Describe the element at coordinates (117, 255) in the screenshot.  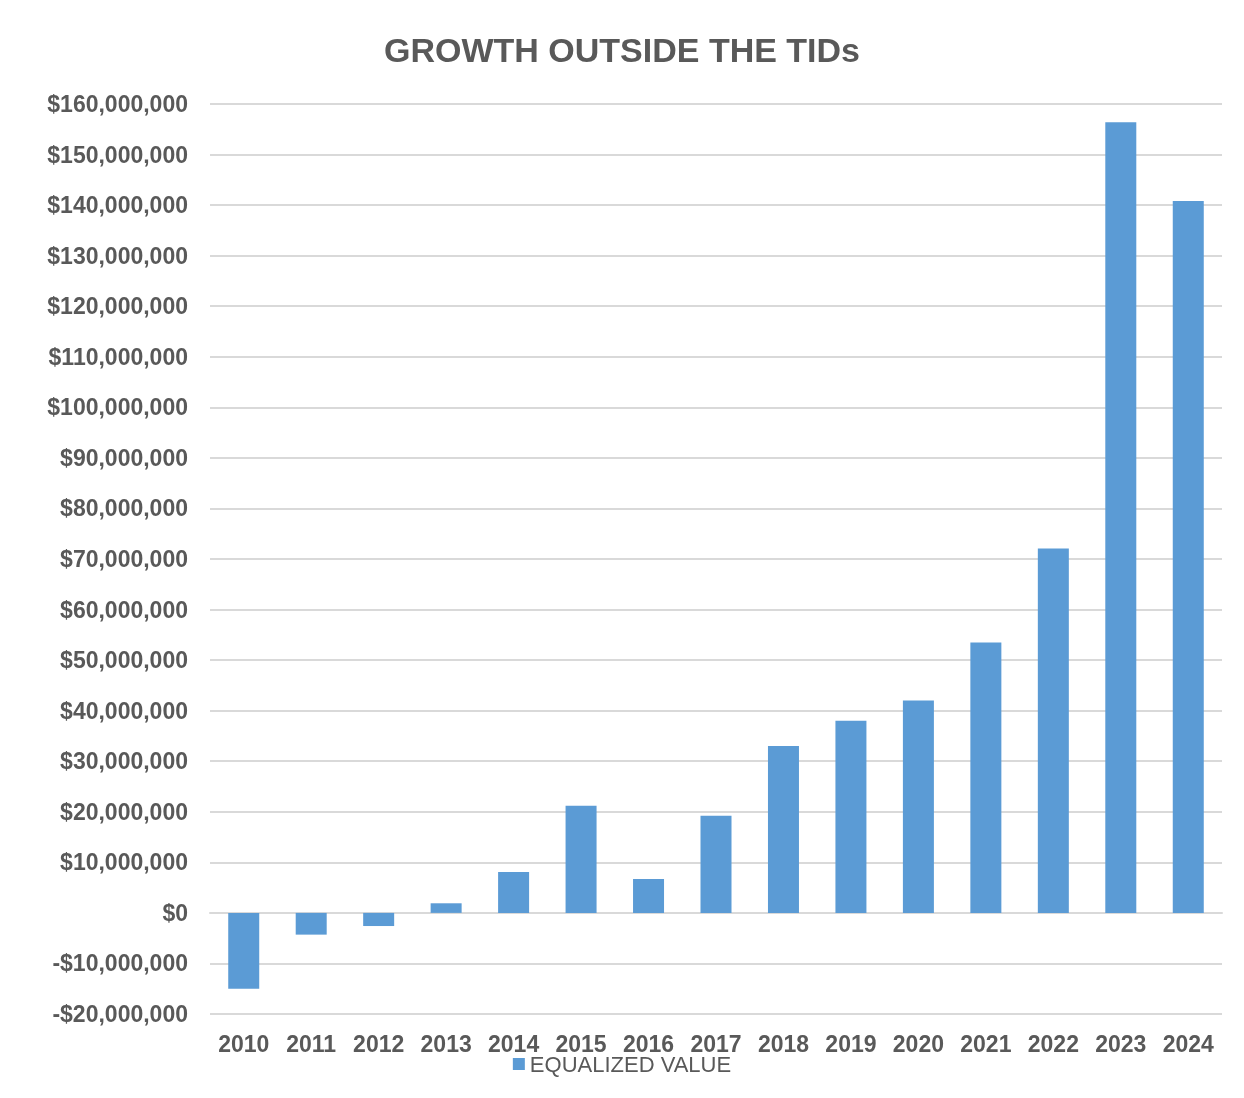
I see `y-tick-label: $130,000,000` at that location.